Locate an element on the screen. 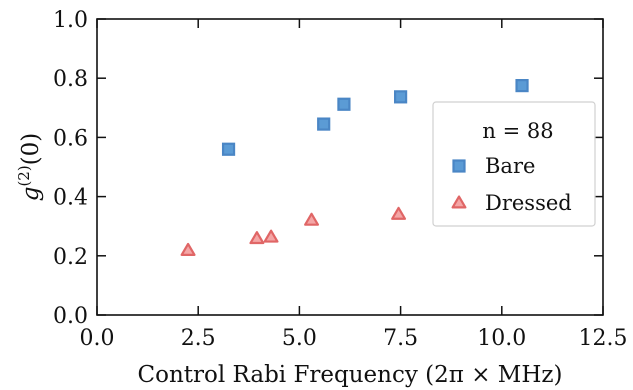 This screenshot has width=633, height=390. legend: n = 88 Bare Dressed is located at coordinates (514, 164).